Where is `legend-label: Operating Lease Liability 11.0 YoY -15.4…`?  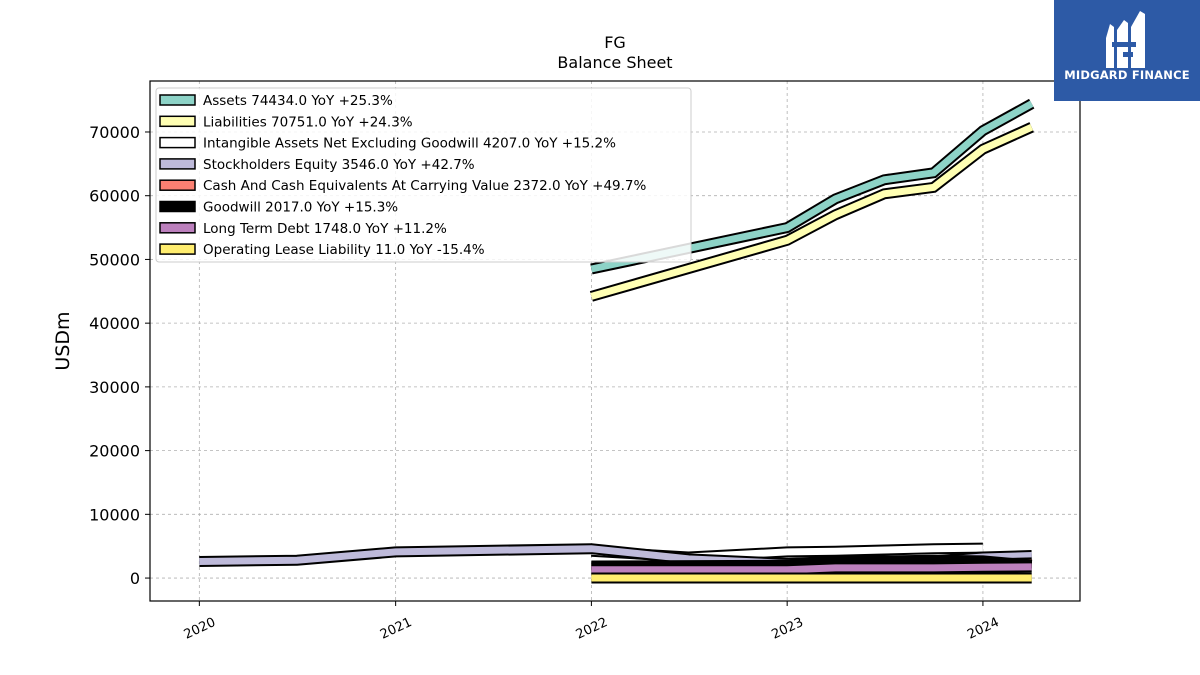
legend-label: Operating Lease Liability 11.0 YoY -15.4… is located at coordinates (344, 250).